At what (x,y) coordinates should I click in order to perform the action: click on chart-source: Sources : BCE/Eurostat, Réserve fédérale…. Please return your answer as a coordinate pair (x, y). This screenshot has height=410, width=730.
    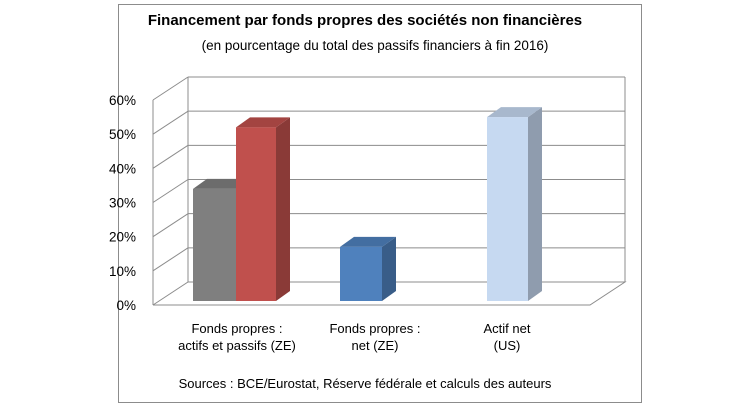
    Looking at the image, I should click on (365, 383).